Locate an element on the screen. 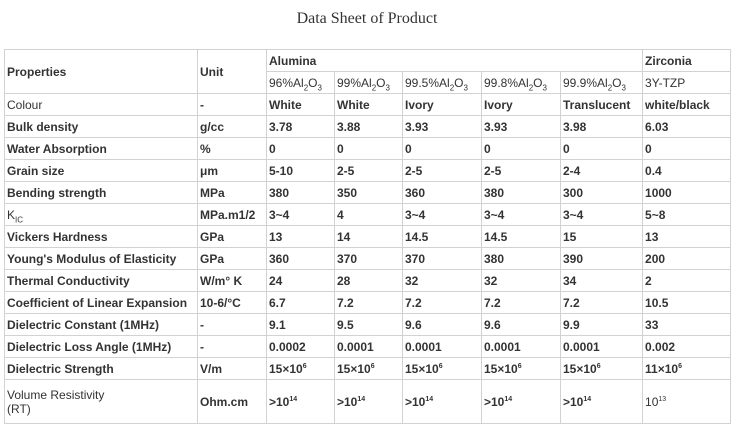  value-cell: 1013 is located at coordinates (687, 401).